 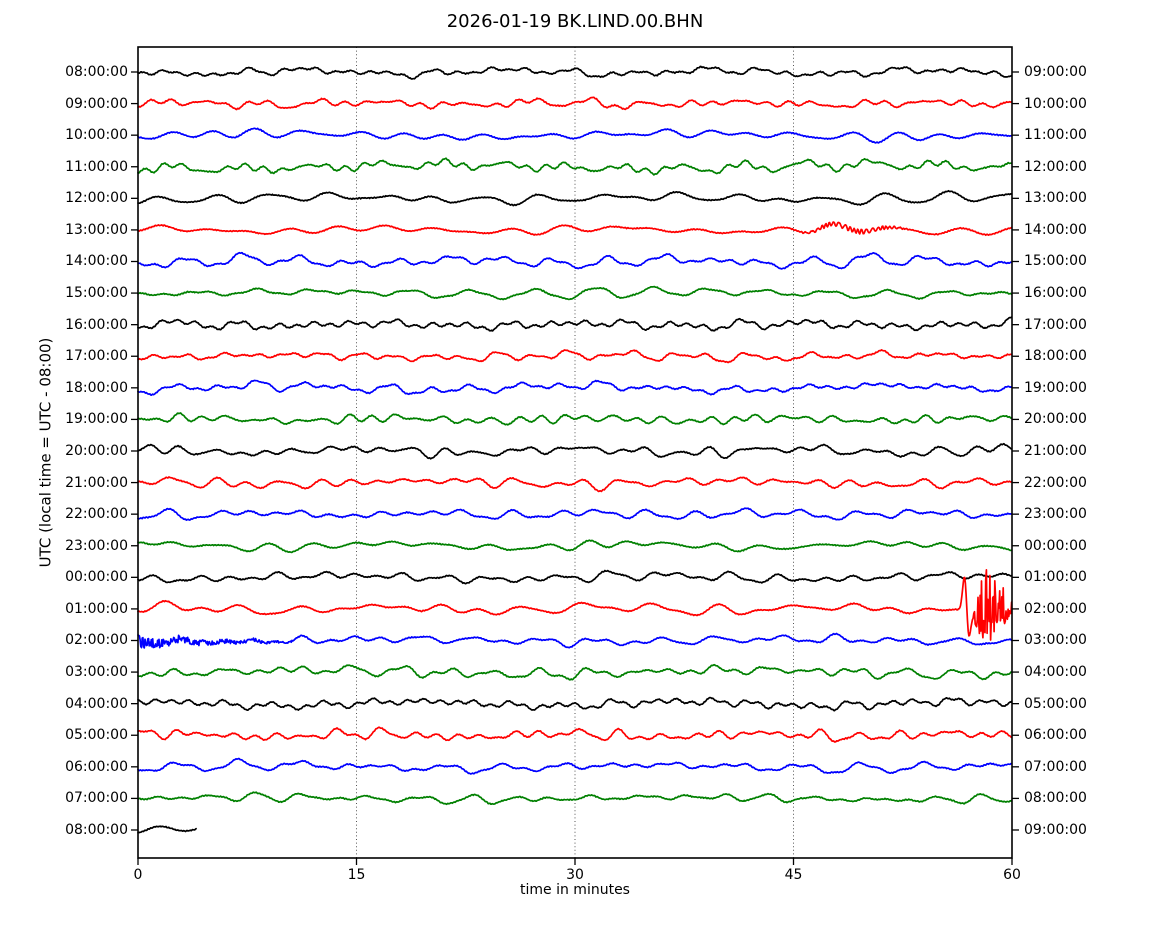 I want to click on utc-time-label-left: 04:00:00, so click(x=96, y=703).